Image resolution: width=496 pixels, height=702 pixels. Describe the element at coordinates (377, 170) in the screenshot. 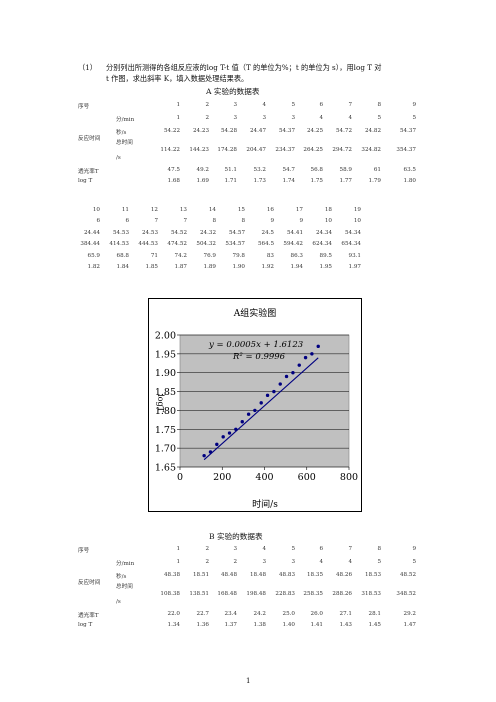

I see `cell-trans: 61` at that location.